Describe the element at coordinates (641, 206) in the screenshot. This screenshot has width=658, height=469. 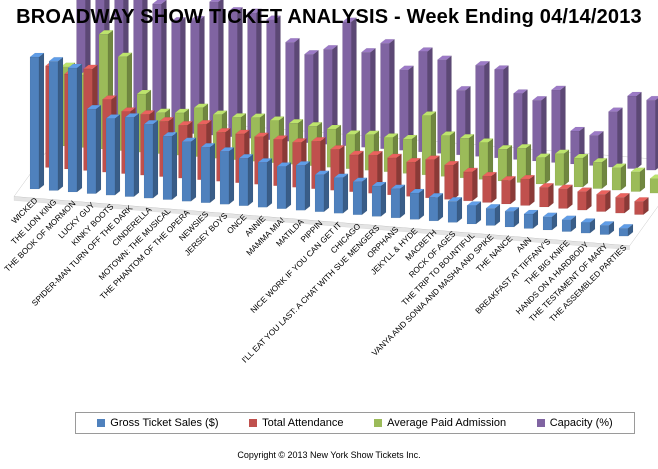
I see `bar-total-attendance-the-assembled-parties` at that location.